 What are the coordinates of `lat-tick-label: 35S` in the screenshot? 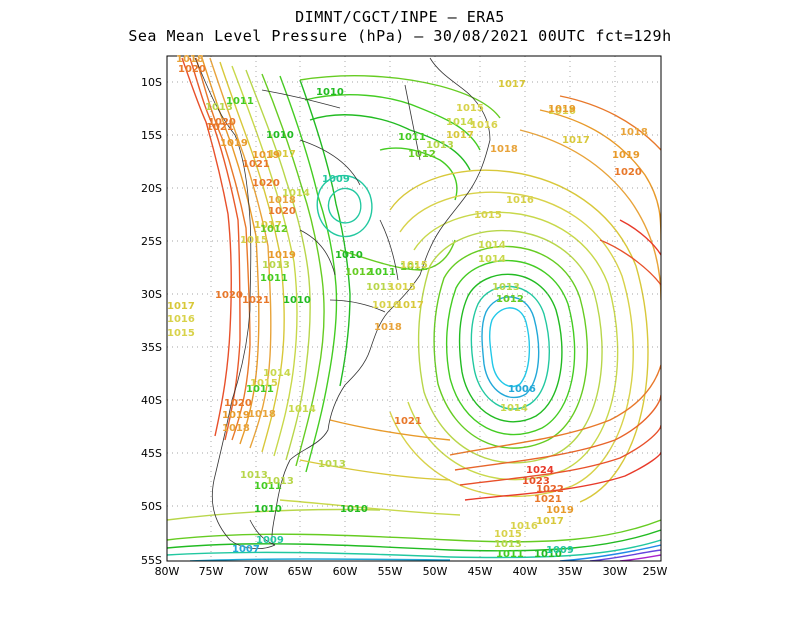 It's located at (151, 347).